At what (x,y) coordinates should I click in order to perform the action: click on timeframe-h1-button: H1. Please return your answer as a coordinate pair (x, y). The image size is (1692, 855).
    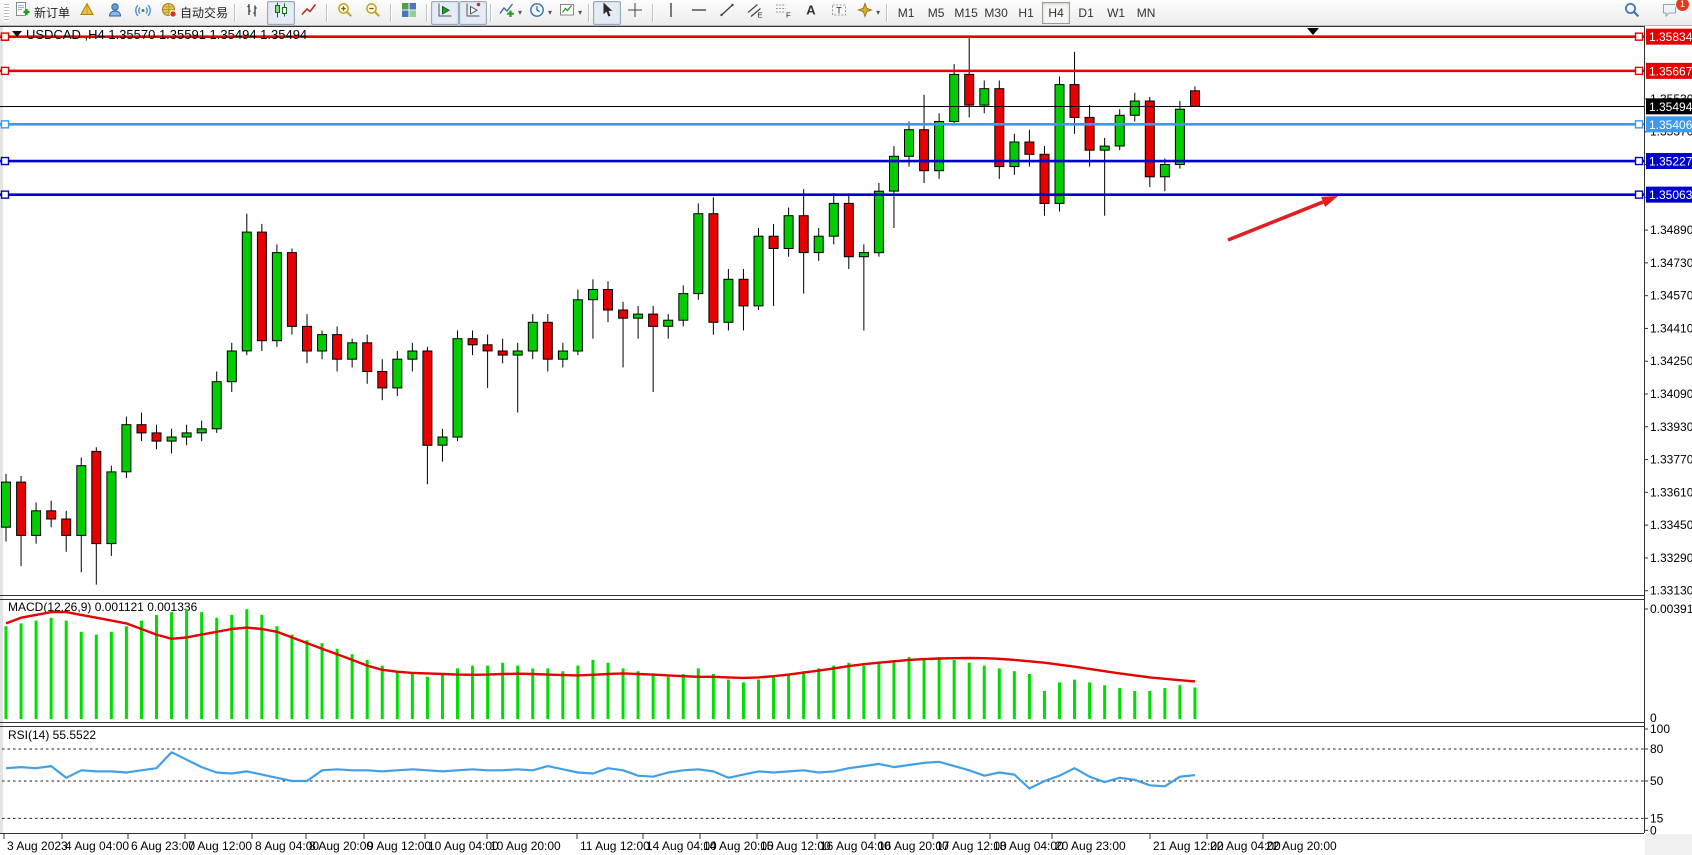
    Looking at the image, I should click on (1026, 12).